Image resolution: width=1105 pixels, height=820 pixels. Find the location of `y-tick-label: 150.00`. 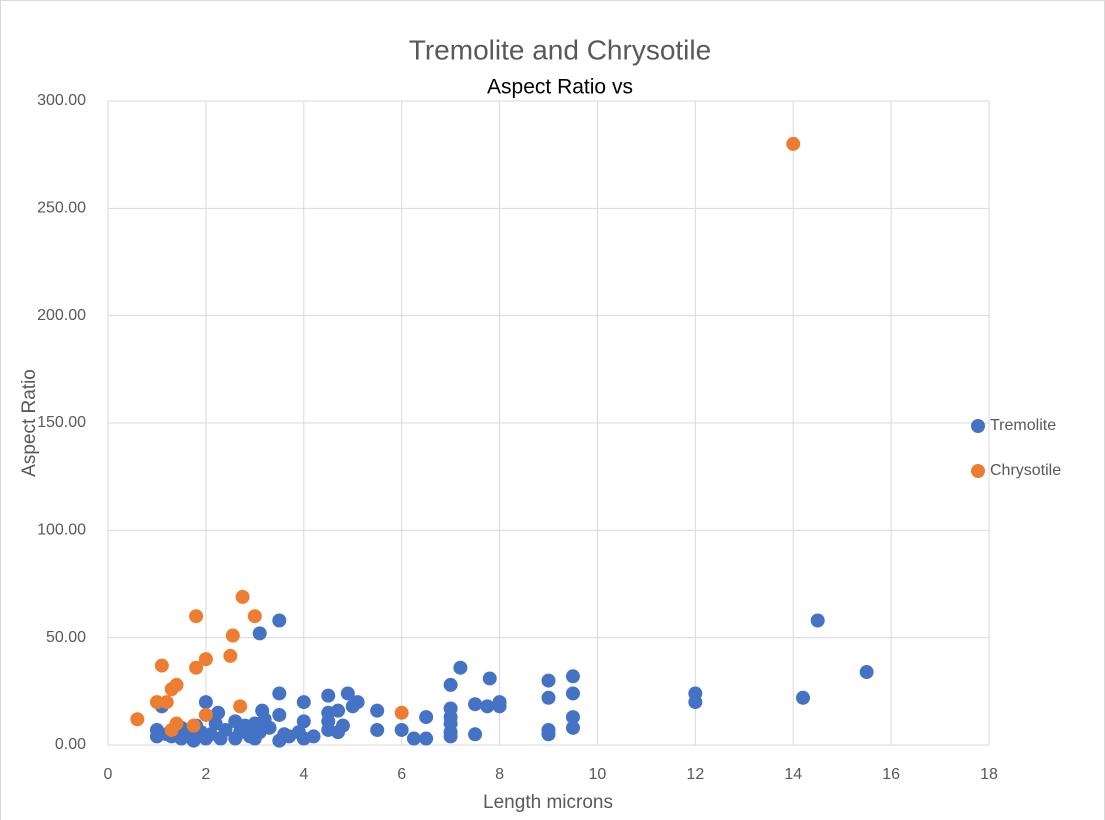

y-tick-label: 150.00 is located at coordinates (61, 422).